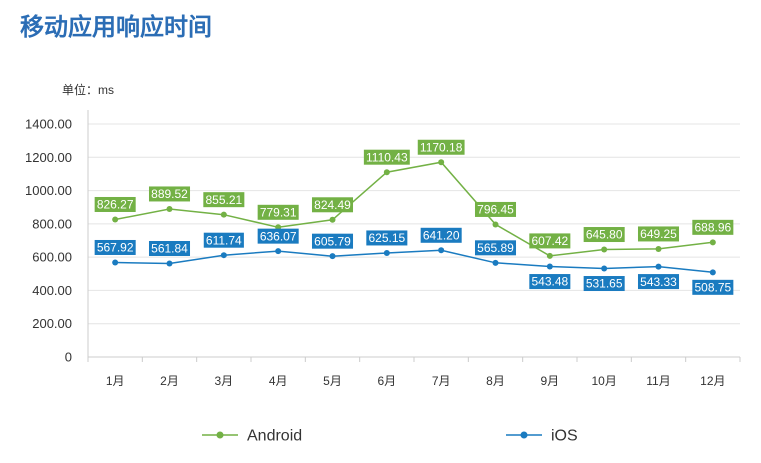 Image resolution: width=761 pixels, height=463 pixels. Describe the element at coordinates (386, 381) in the screenshot. I see `x-tick-label: 6月` at that location.